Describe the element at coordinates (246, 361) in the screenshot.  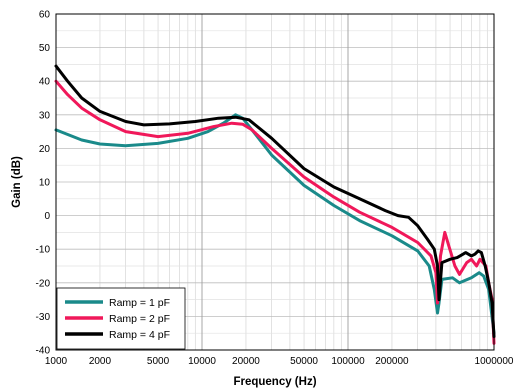
I see `x-tick-label: 20000` at that location.